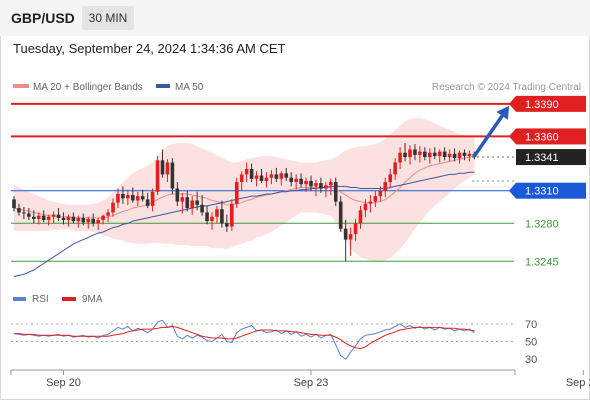 The width and height of the screenshot is (590, 400). I want to click on price-labels: 1.3390 1.3360 1.3341 1.3310 1.3280 1.3245, so click(547, 181).